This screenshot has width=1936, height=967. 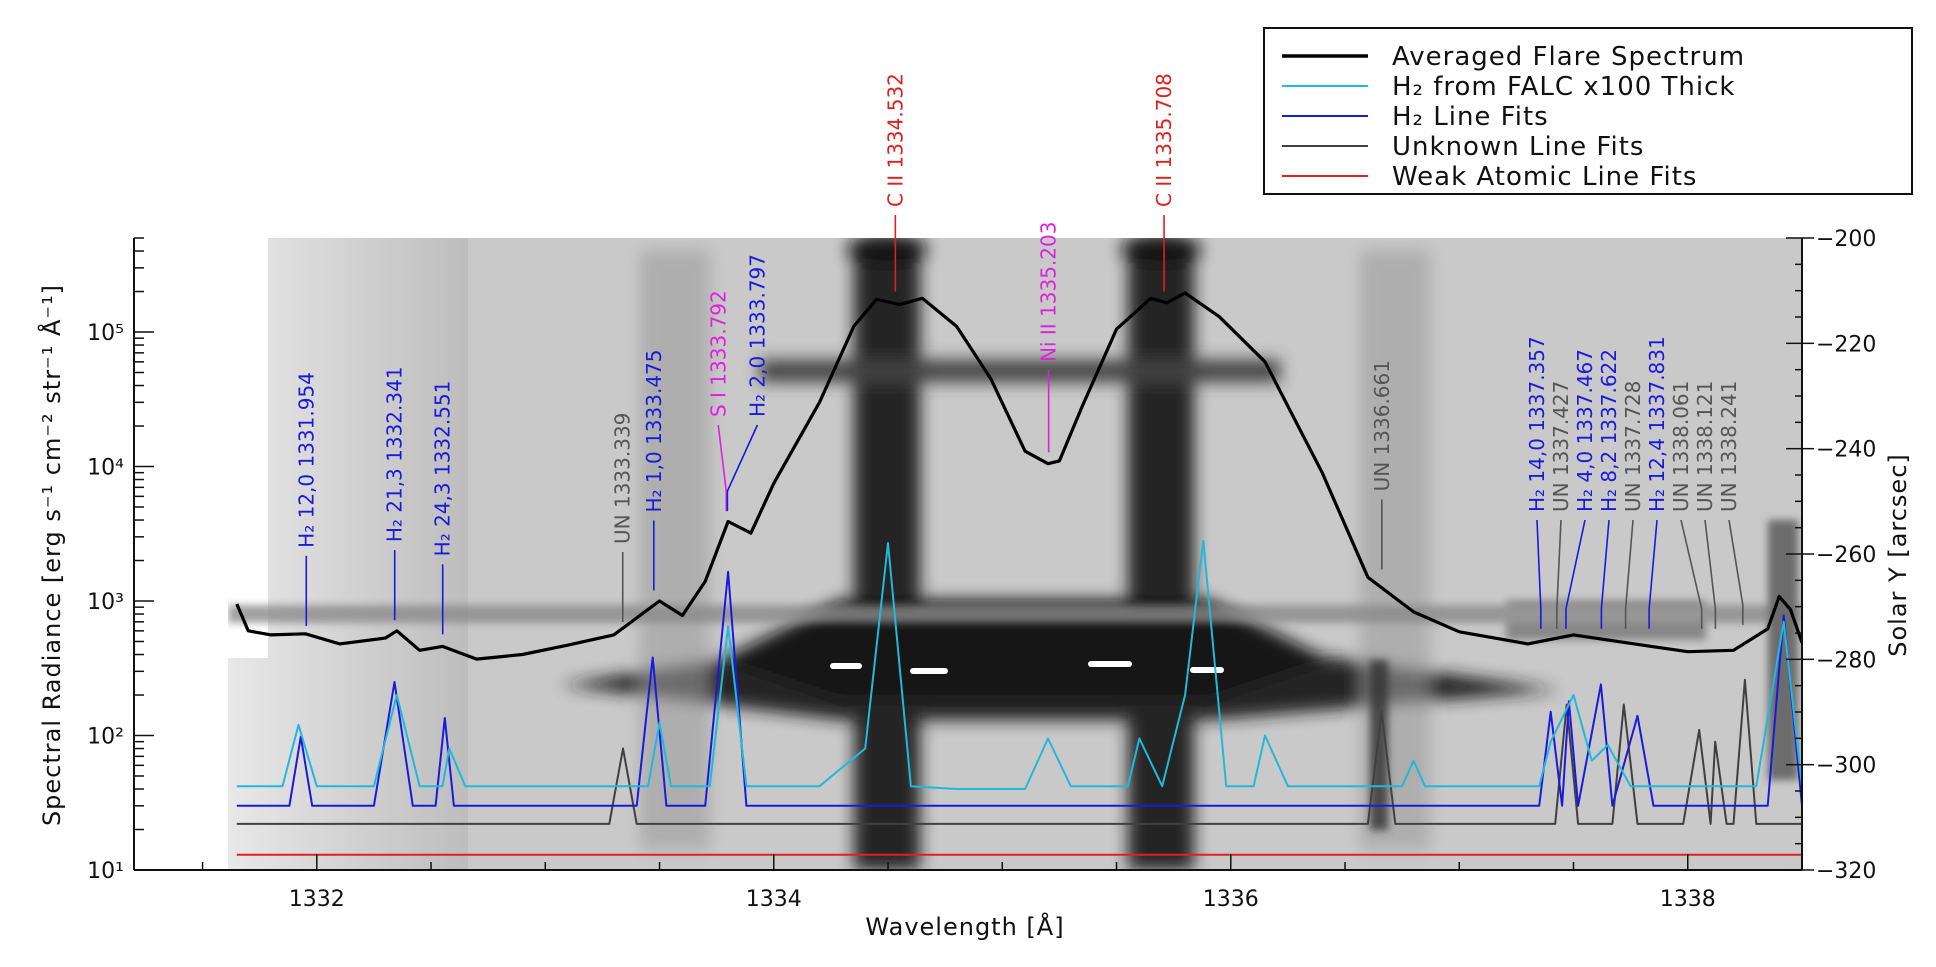 What do you see at coordinates (718, 353) in the screenshot?
I see `annotation-label: S I 1333.792` at bounding box center [718, 353].